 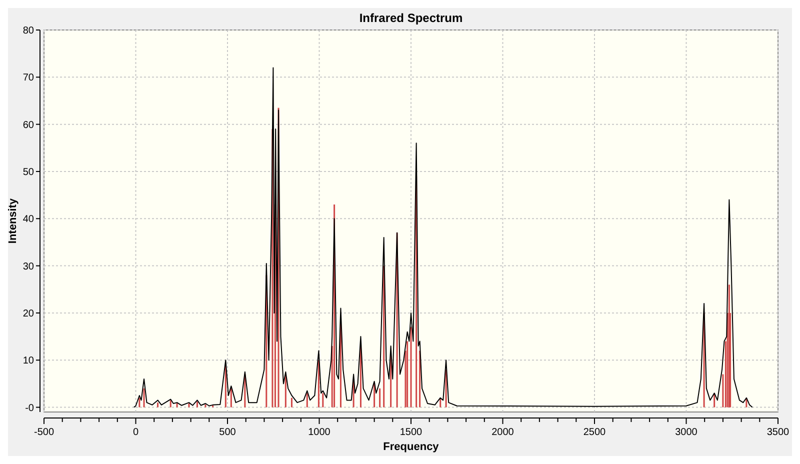 I want to click on x-tick-label: 1500, so click(x=411, y=432).